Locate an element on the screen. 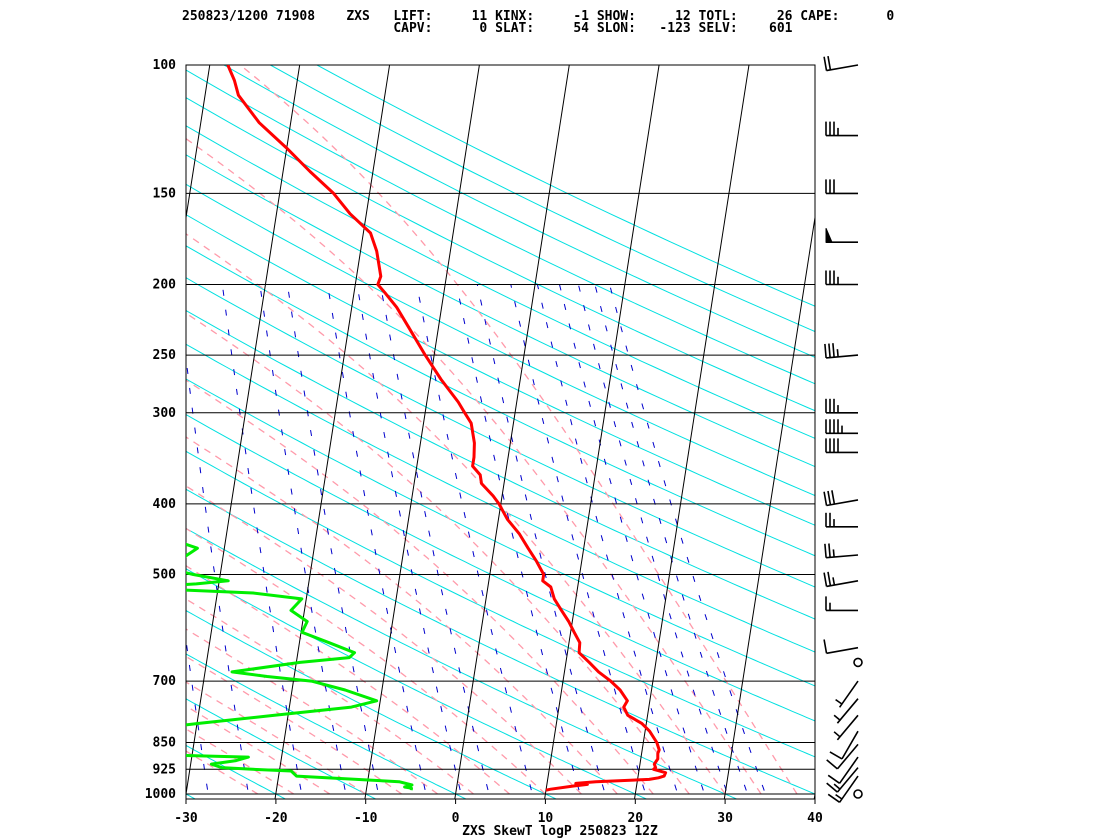 The image size is (1120, 840). temperature-tick-label: 10 is located at coordinates (546, 818).